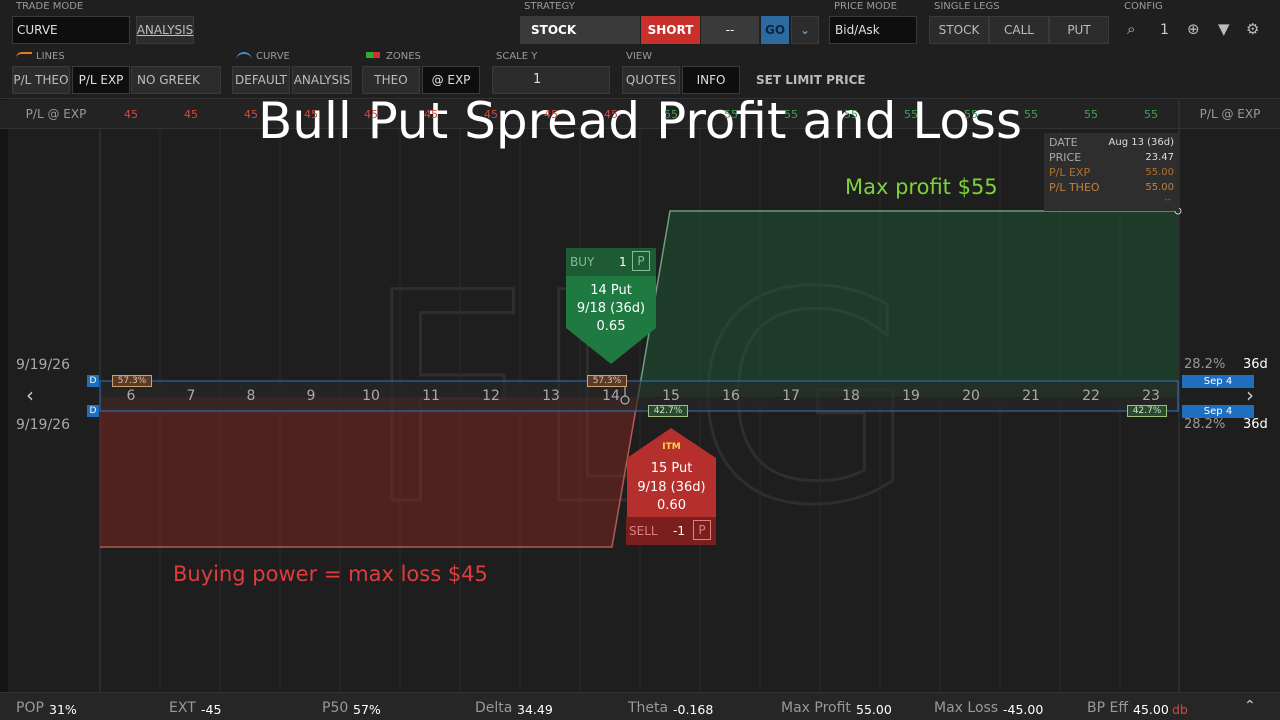 The height and width of the screenshot is (720, 1280). What do you see at coordinates (391, 80) in the screenshot?
I see `button: THEO` at bounding box center [391, 80].